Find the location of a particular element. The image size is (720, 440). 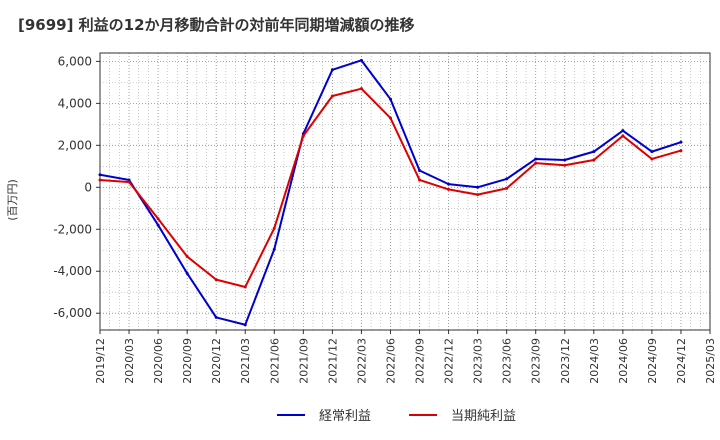

x-tick-label: 2021/09 is located at coordinates (303, 361).